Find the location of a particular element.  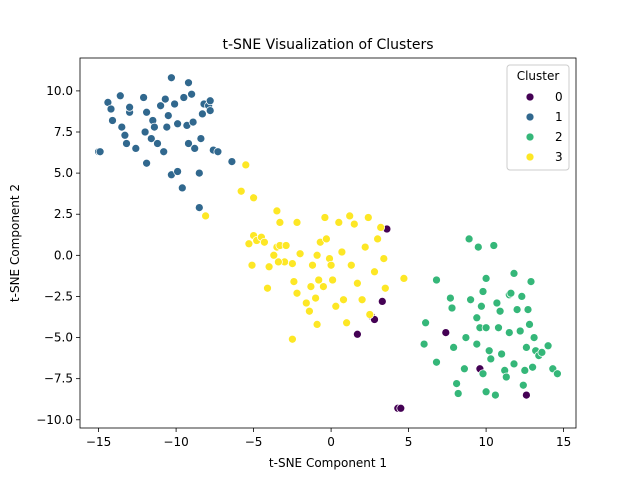

y-tick-label: 7.5 is located at coordinates (63, 132).